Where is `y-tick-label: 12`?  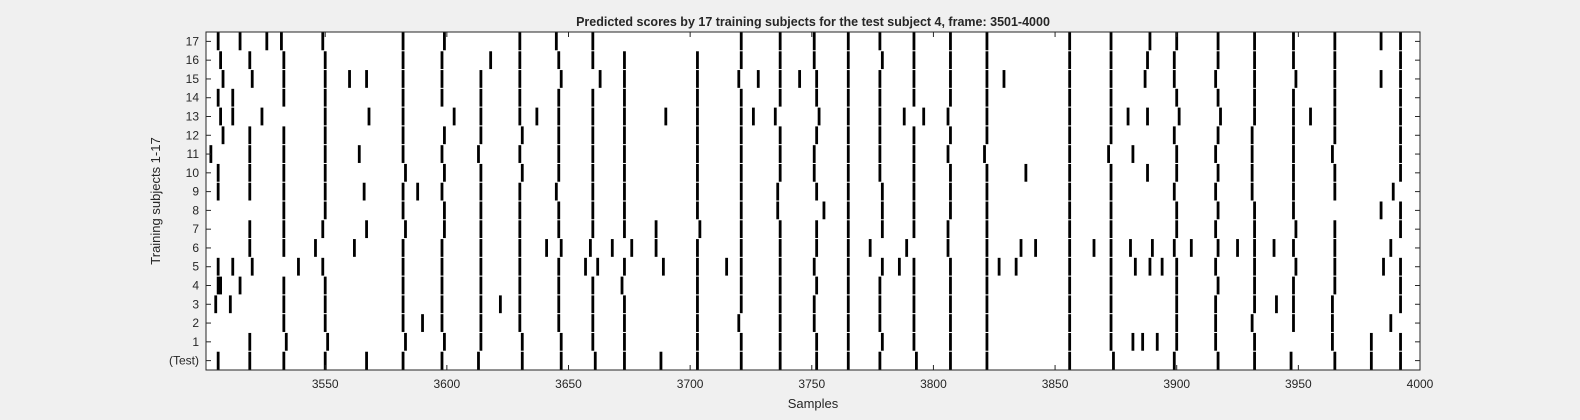 y-tick-label: 12 is located at coordinates (193, 135).